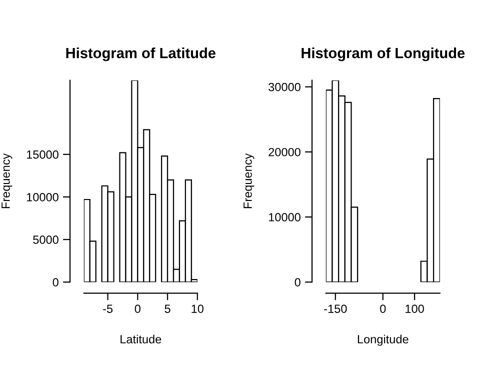  I want to click on y-tick-label: 5000, so click(45, 240).